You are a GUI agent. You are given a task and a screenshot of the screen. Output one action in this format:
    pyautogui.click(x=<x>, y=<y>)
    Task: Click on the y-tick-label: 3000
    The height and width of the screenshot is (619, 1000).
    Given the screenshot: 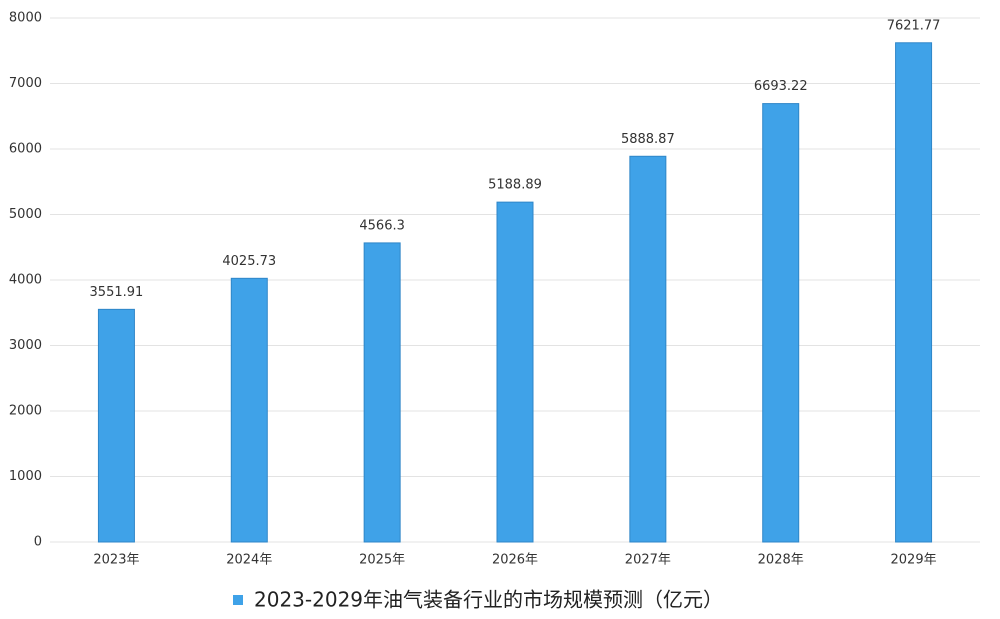 What is the action you would take?
    pyautogui.click(x=25, y=345)
    